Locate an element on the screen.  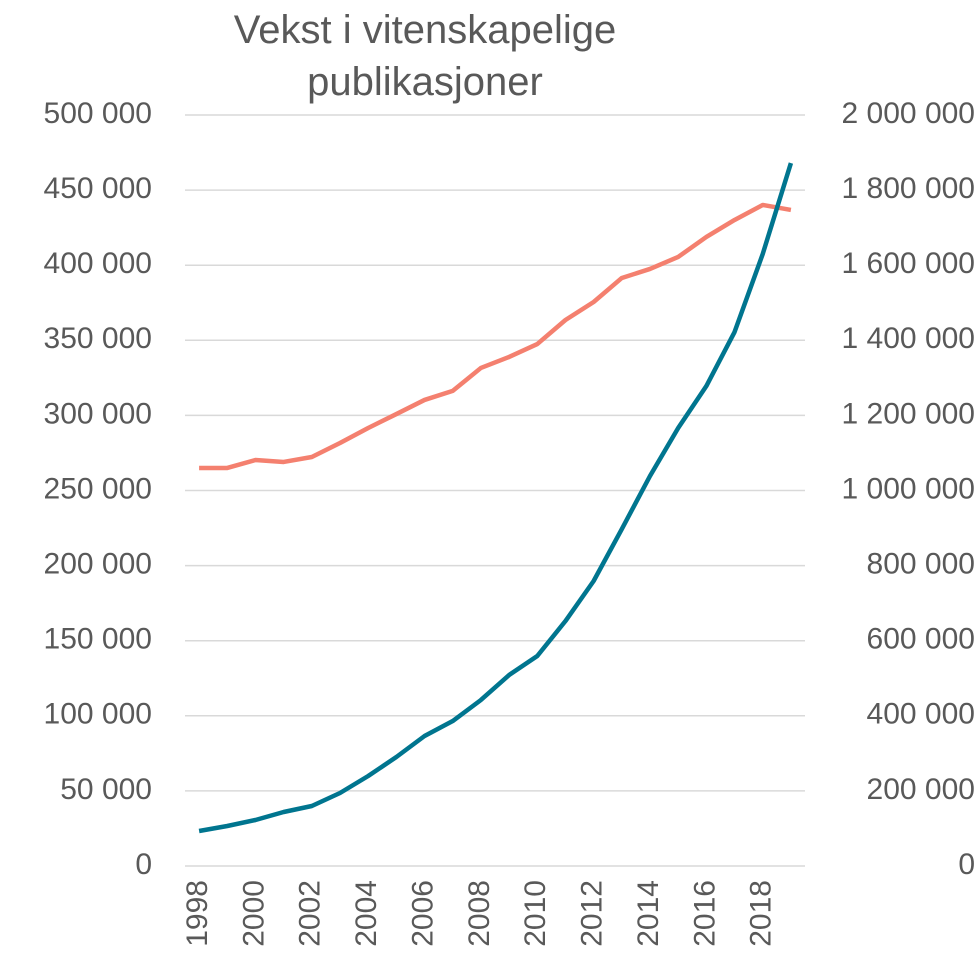
x-tick-label: 1998 is located at coordinates (197, 913).